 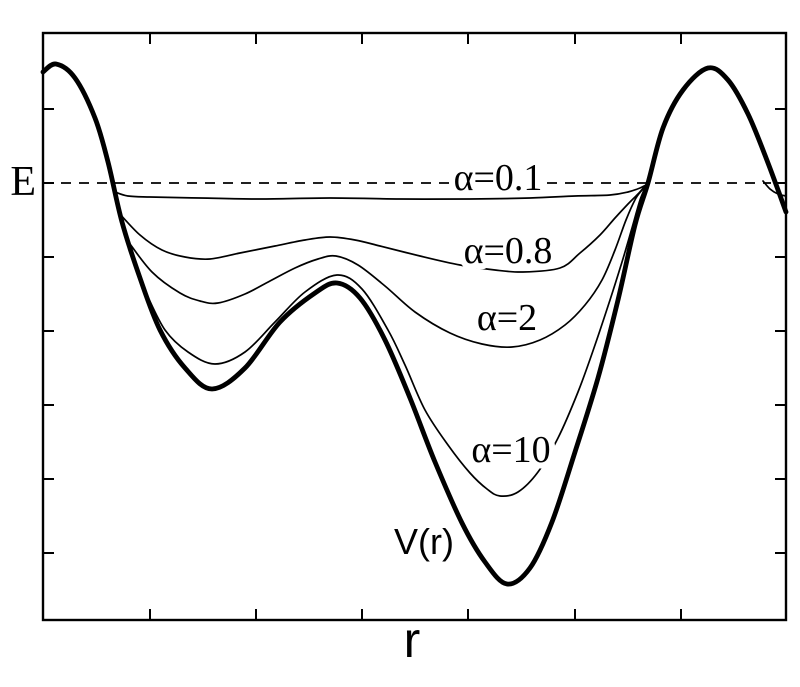 What do you see at coordinates (380, 192) in the screenshot?
I see `curve-α=0.1` at bounding box center [380, 192].